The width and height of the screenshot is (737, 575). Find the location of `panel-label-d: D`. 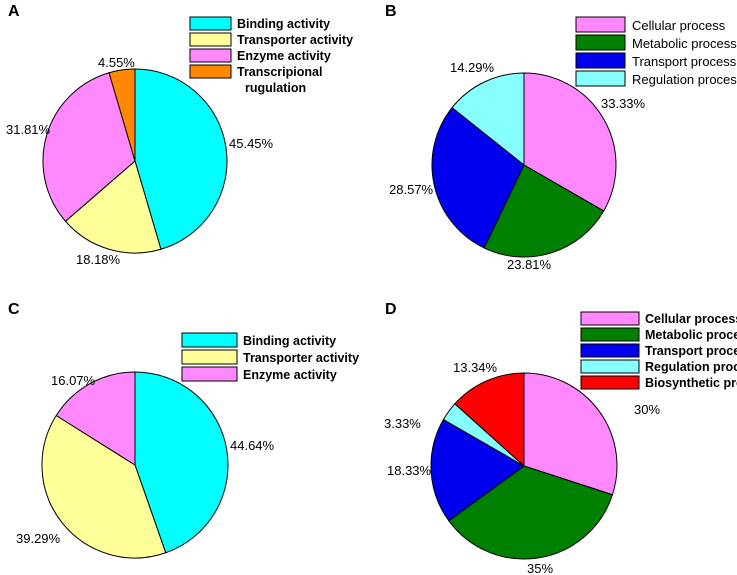

panel-label-d: D is located at coordinates (391, 309).